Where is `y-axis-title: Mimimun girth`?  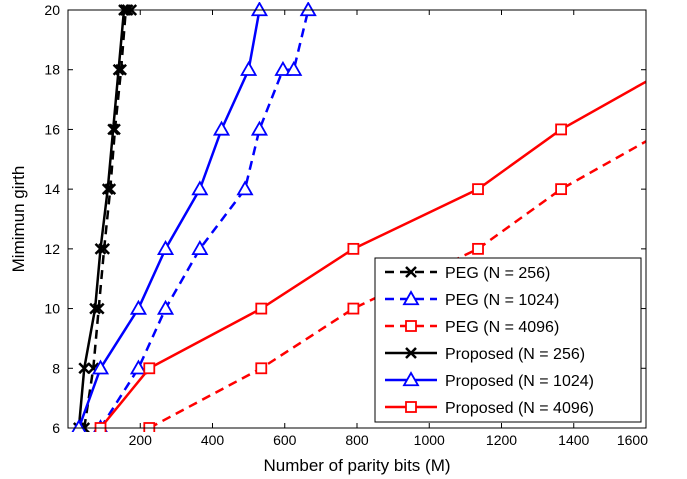
y-axis-title: Mimimun girth is located at coordinates (18, 219).